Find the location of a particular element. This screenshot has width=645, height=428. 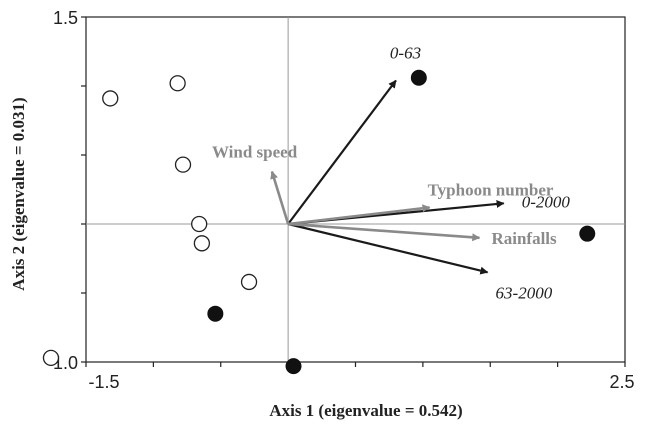

x-axis-ticks is located at coordinates (355, 364).